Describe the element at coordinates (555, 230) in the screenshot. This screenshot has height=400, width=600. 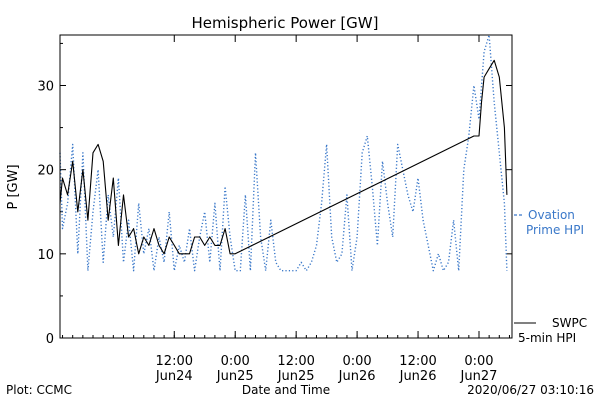
I see `legend-ovation-label-line2: Prime HPI` at that location.